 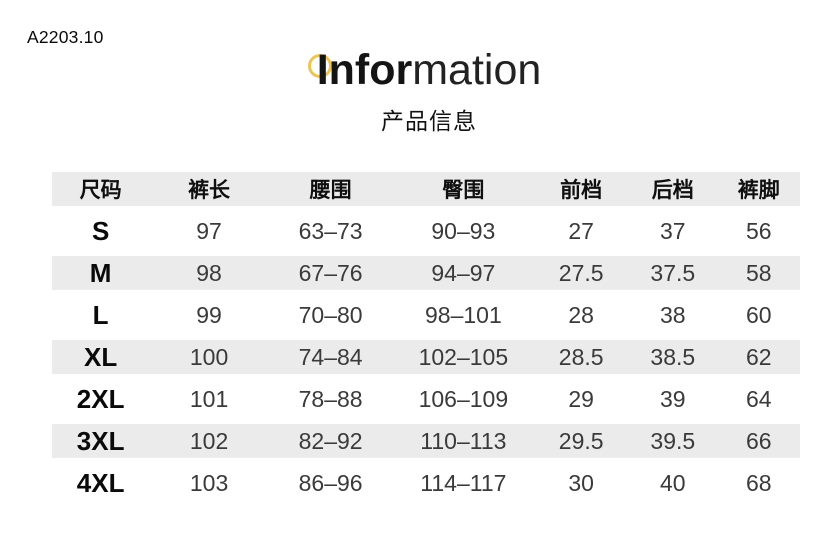 What do you see at coordinates (330, 482) in the screenshot?
I see `waist-value: 86–96` at bounding box center [330, 482].